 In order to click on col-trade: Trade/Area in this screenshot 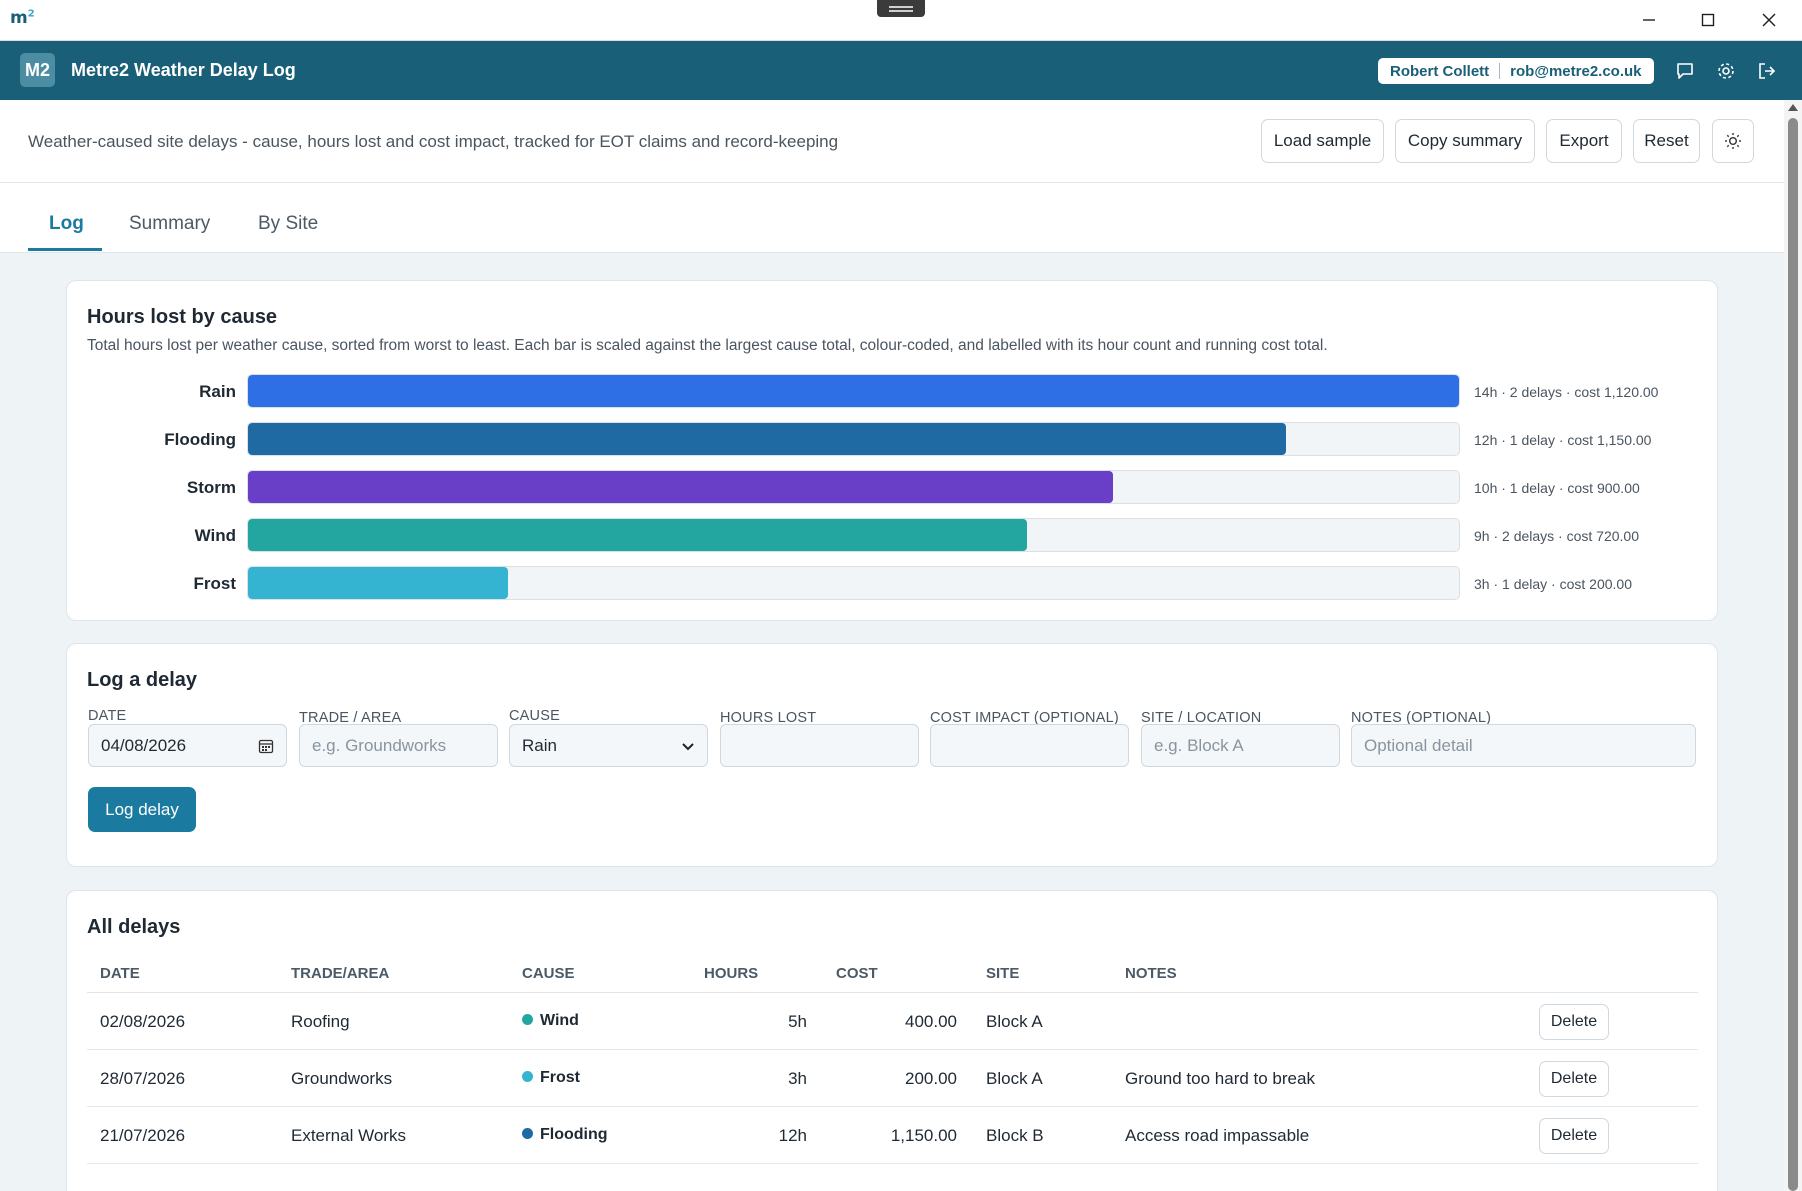, I will do `click(340, 973)`.